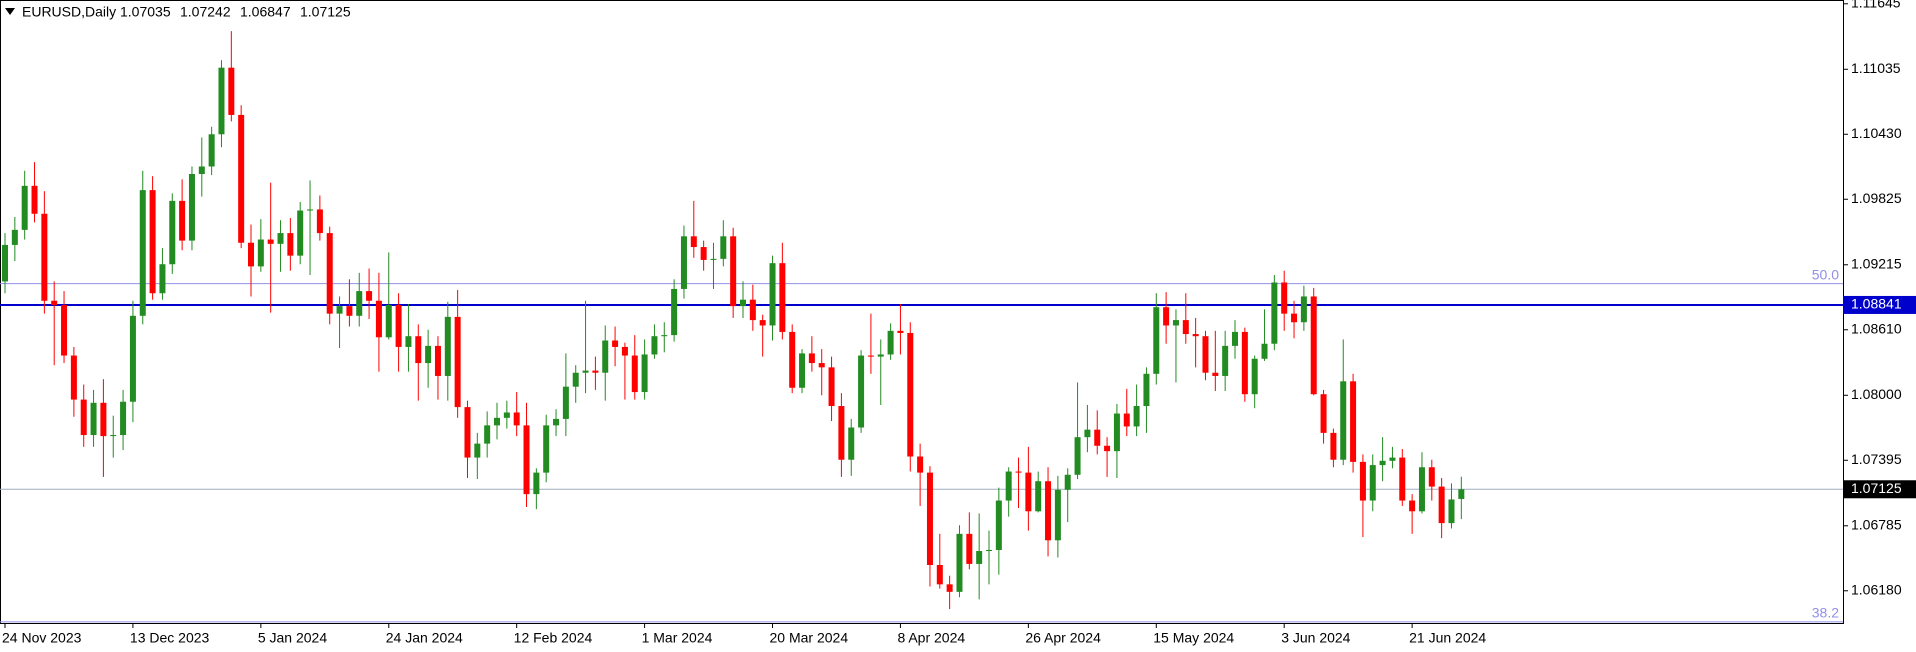 This screenshot has height=652, width=1916. What do you see at coordinates (553, 638) in the screenshot?
I see `x-tick-label: 12 Feb 2024` at bounding box center [553, 638].